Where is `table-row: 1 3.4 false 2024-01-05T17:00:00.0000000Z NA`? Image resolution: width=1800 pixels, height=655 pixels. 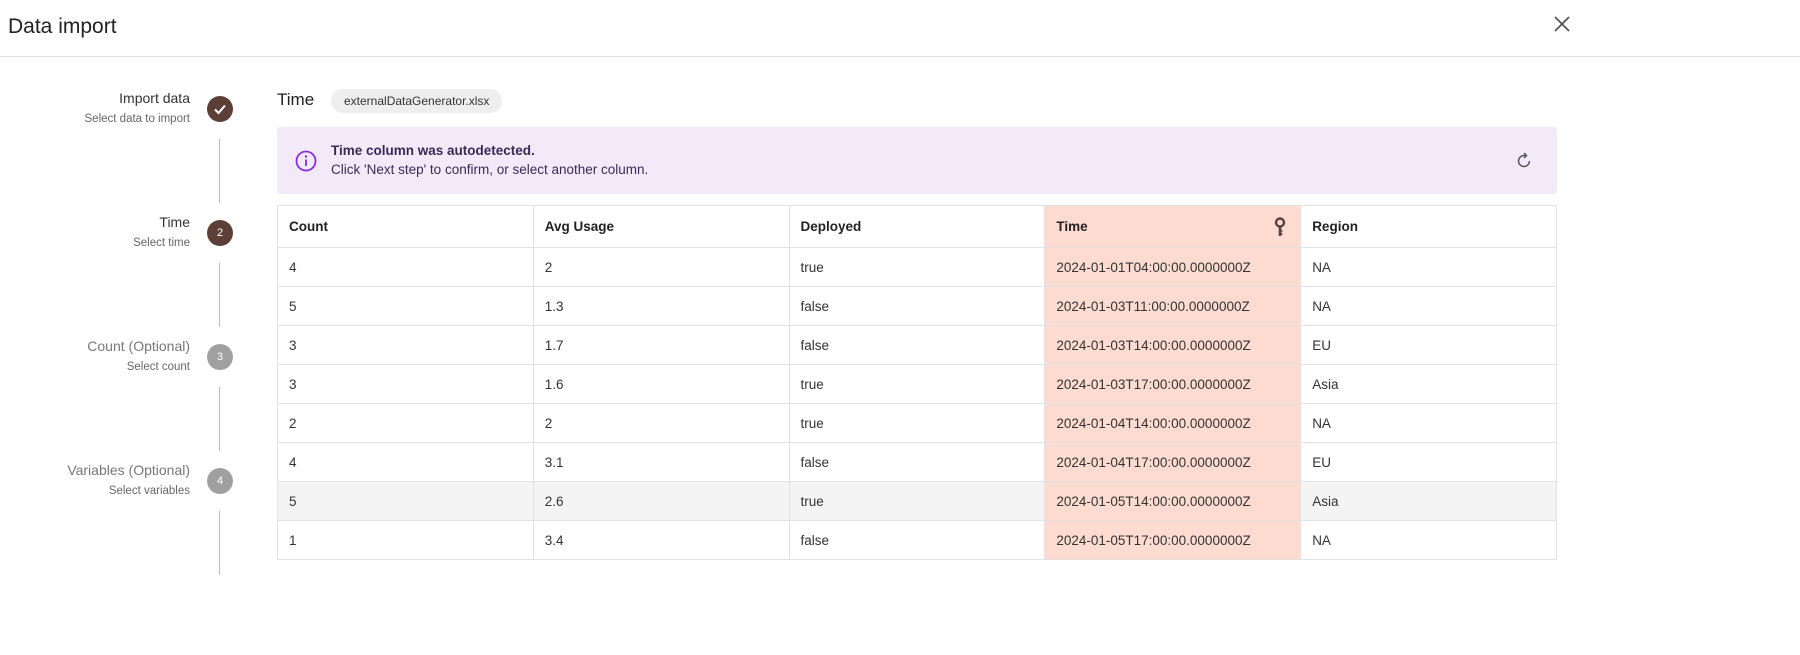
table-row: 1 3.4 false 2024-01-05T17:00:00.0000000Z NA is located at coordinates (917, 540).